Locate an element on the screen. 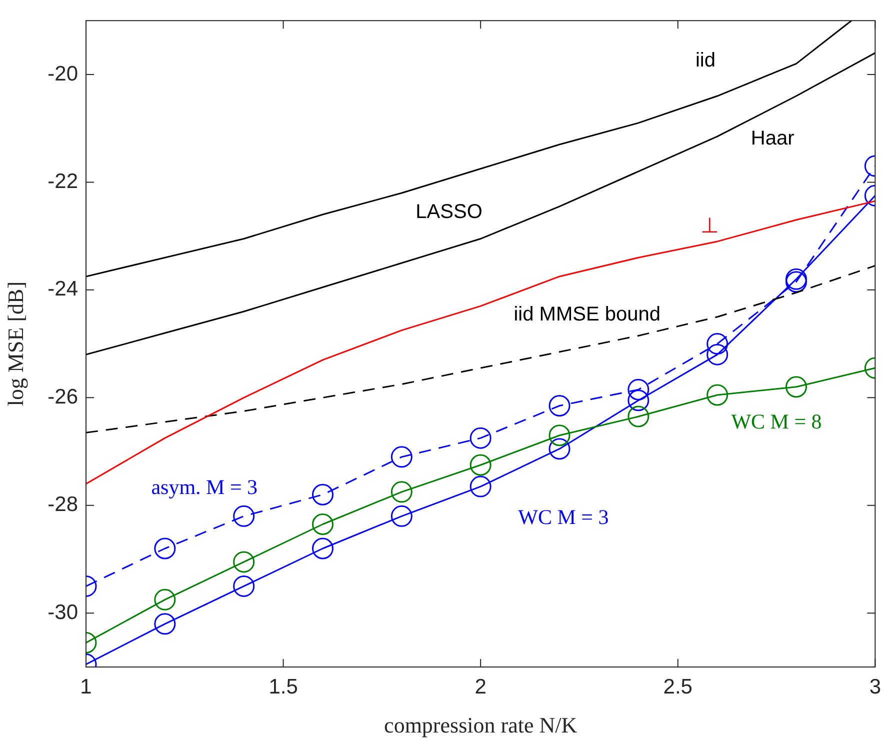  x-tick-label: 1.5 is located at coordinates (283, 686).